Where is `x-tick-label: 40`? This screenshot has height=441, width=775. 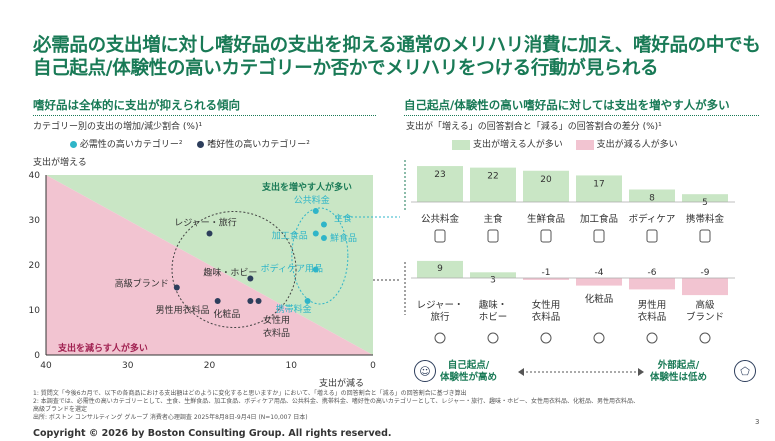
x-tick-label: 40 is located at coordinates (46, 366).